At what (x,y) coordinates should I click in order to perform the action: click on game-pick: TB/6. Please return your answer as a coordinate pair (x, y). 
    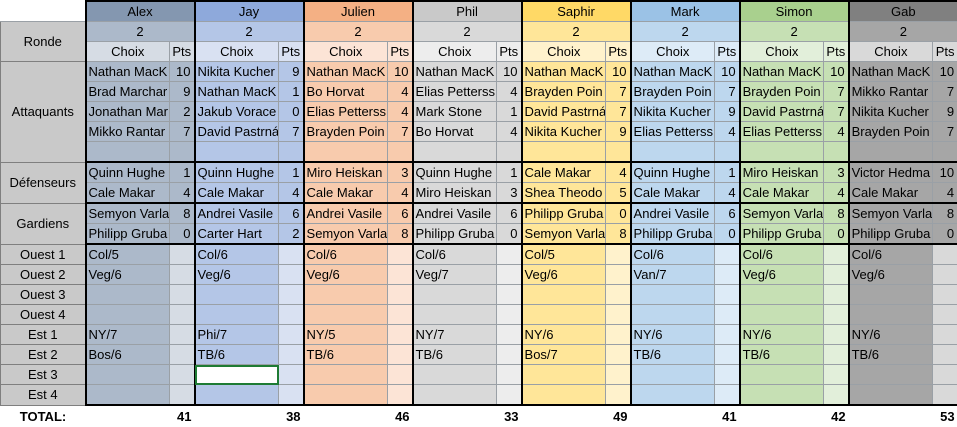
    Looking at the image, I should click on (890, 354).